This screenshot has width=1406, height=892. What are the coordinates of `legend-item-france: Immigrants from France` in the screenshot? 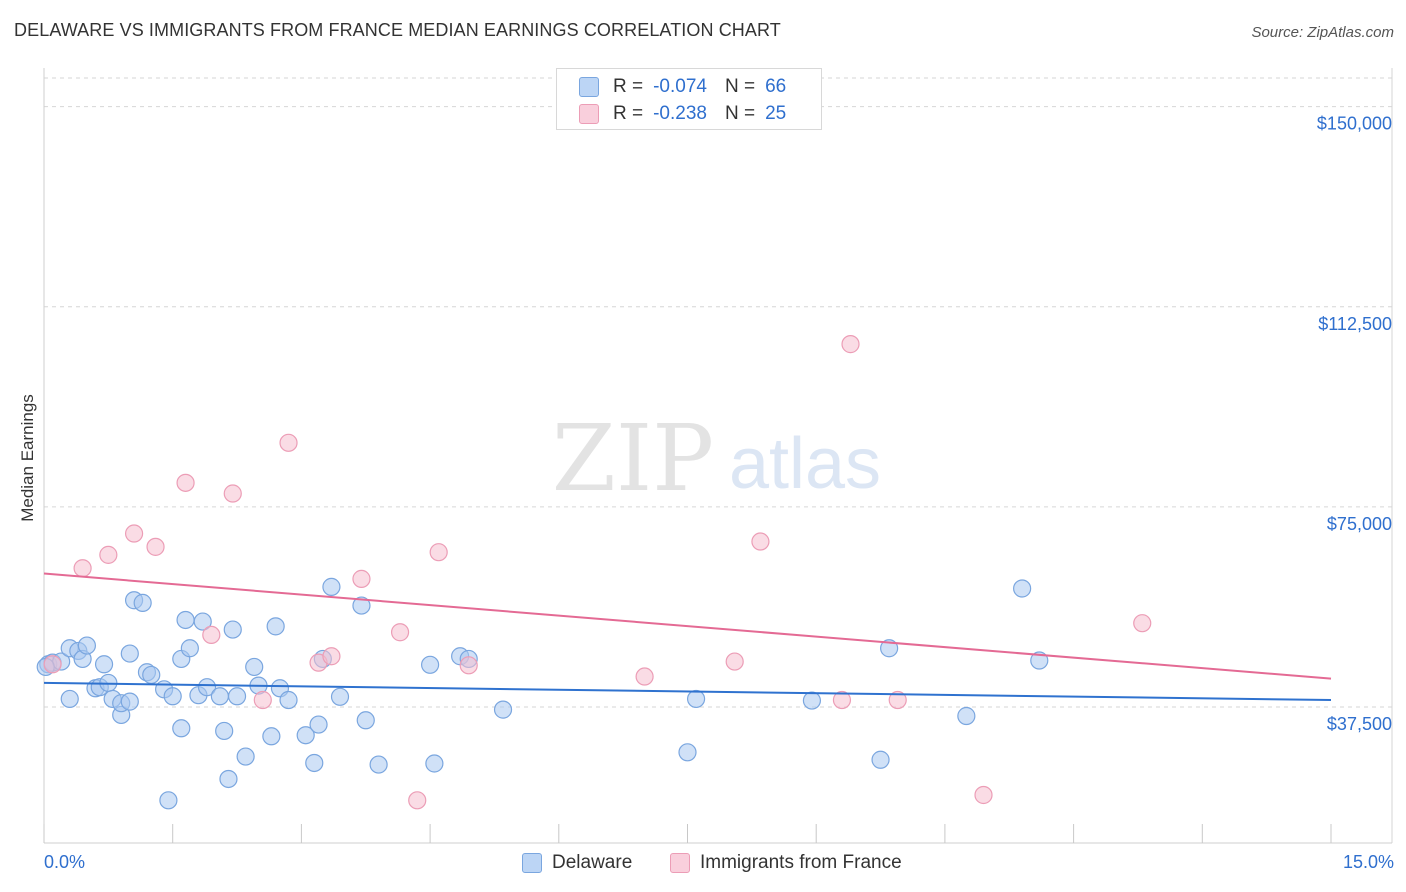 It's located at (786, 863).